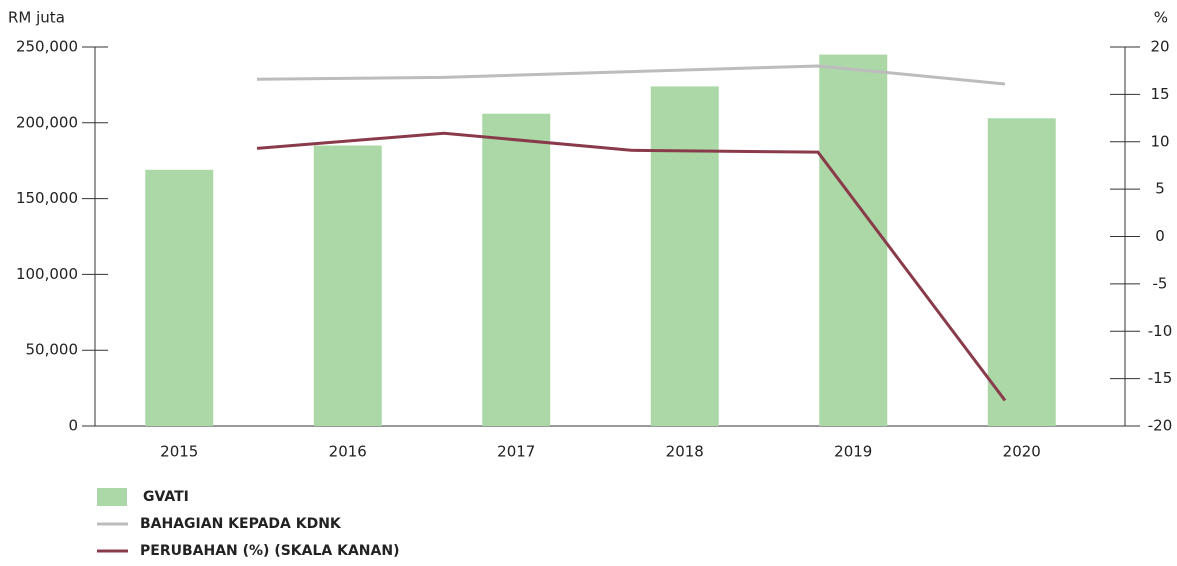 This screenshot has width=1177, height=566. I want to click on y2-tick-label: -10, so click(1160, 331).